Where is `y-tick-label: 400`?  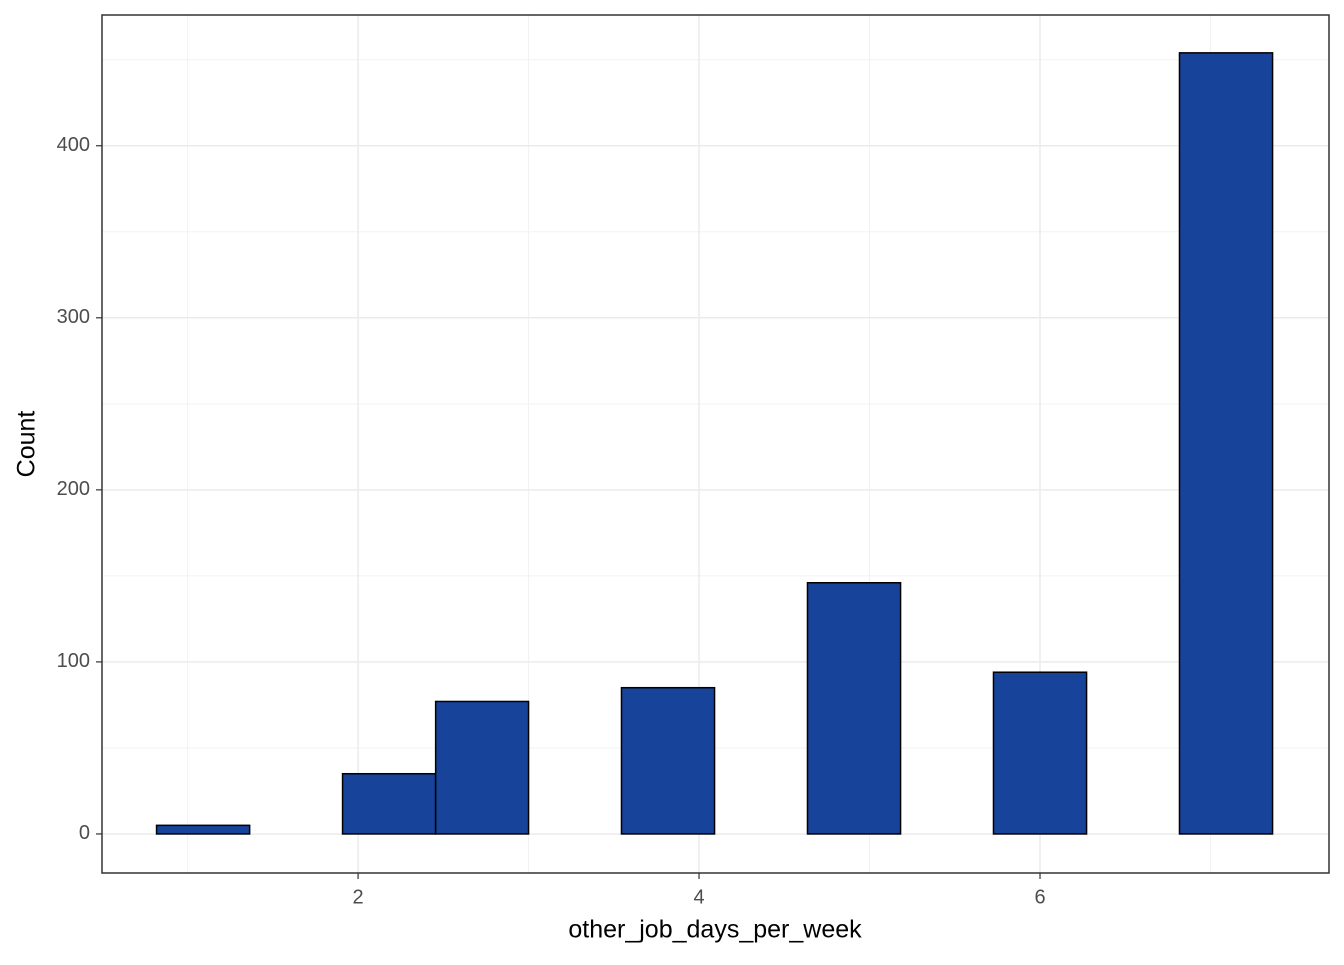
y-tick-label: 400 is located at coordinates (73, 145).